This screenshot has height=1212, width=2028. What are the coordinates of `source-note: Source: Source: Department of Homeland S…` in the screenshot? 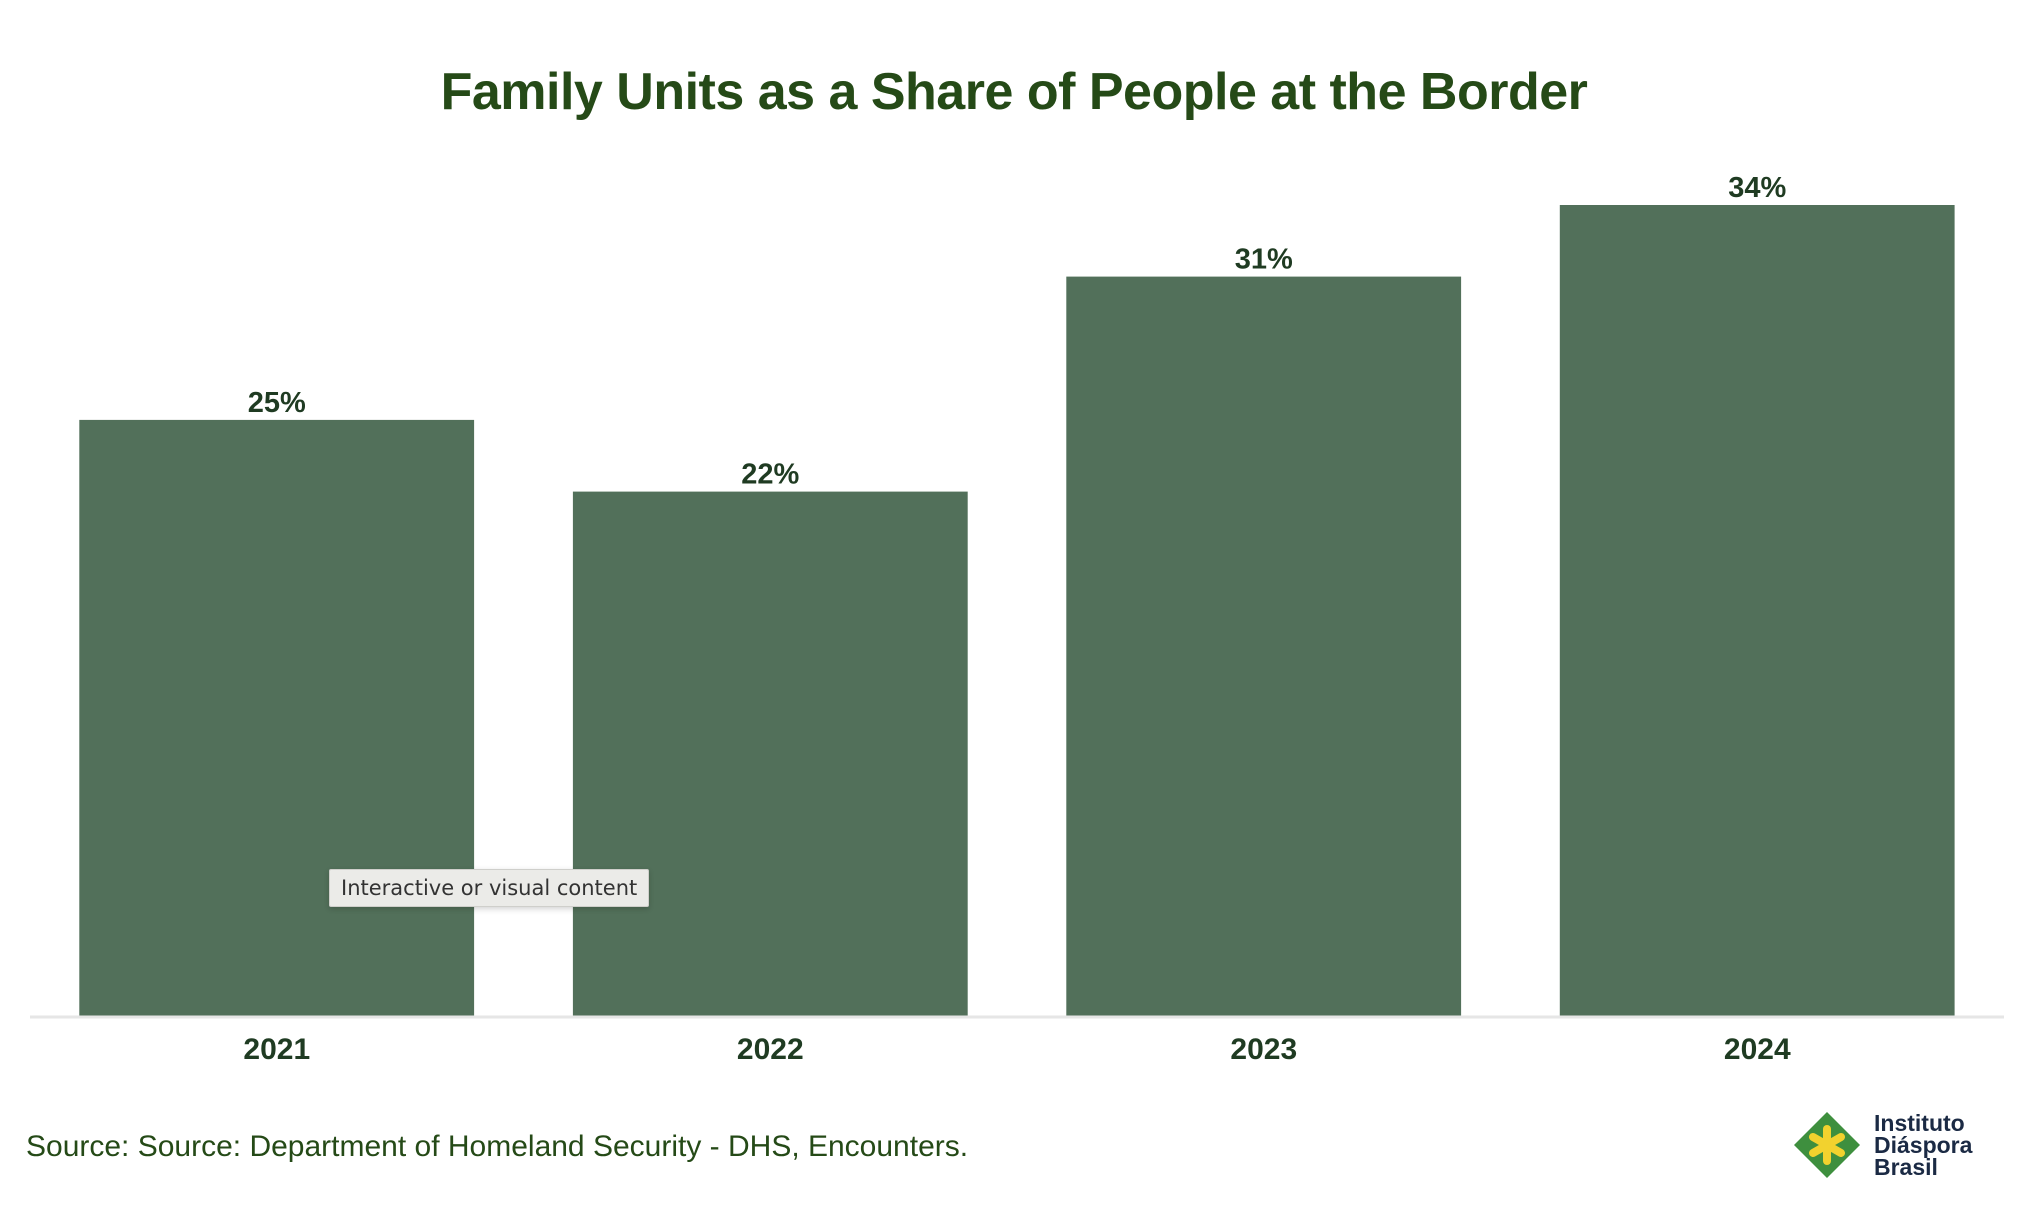 It's located at (497, 1146).